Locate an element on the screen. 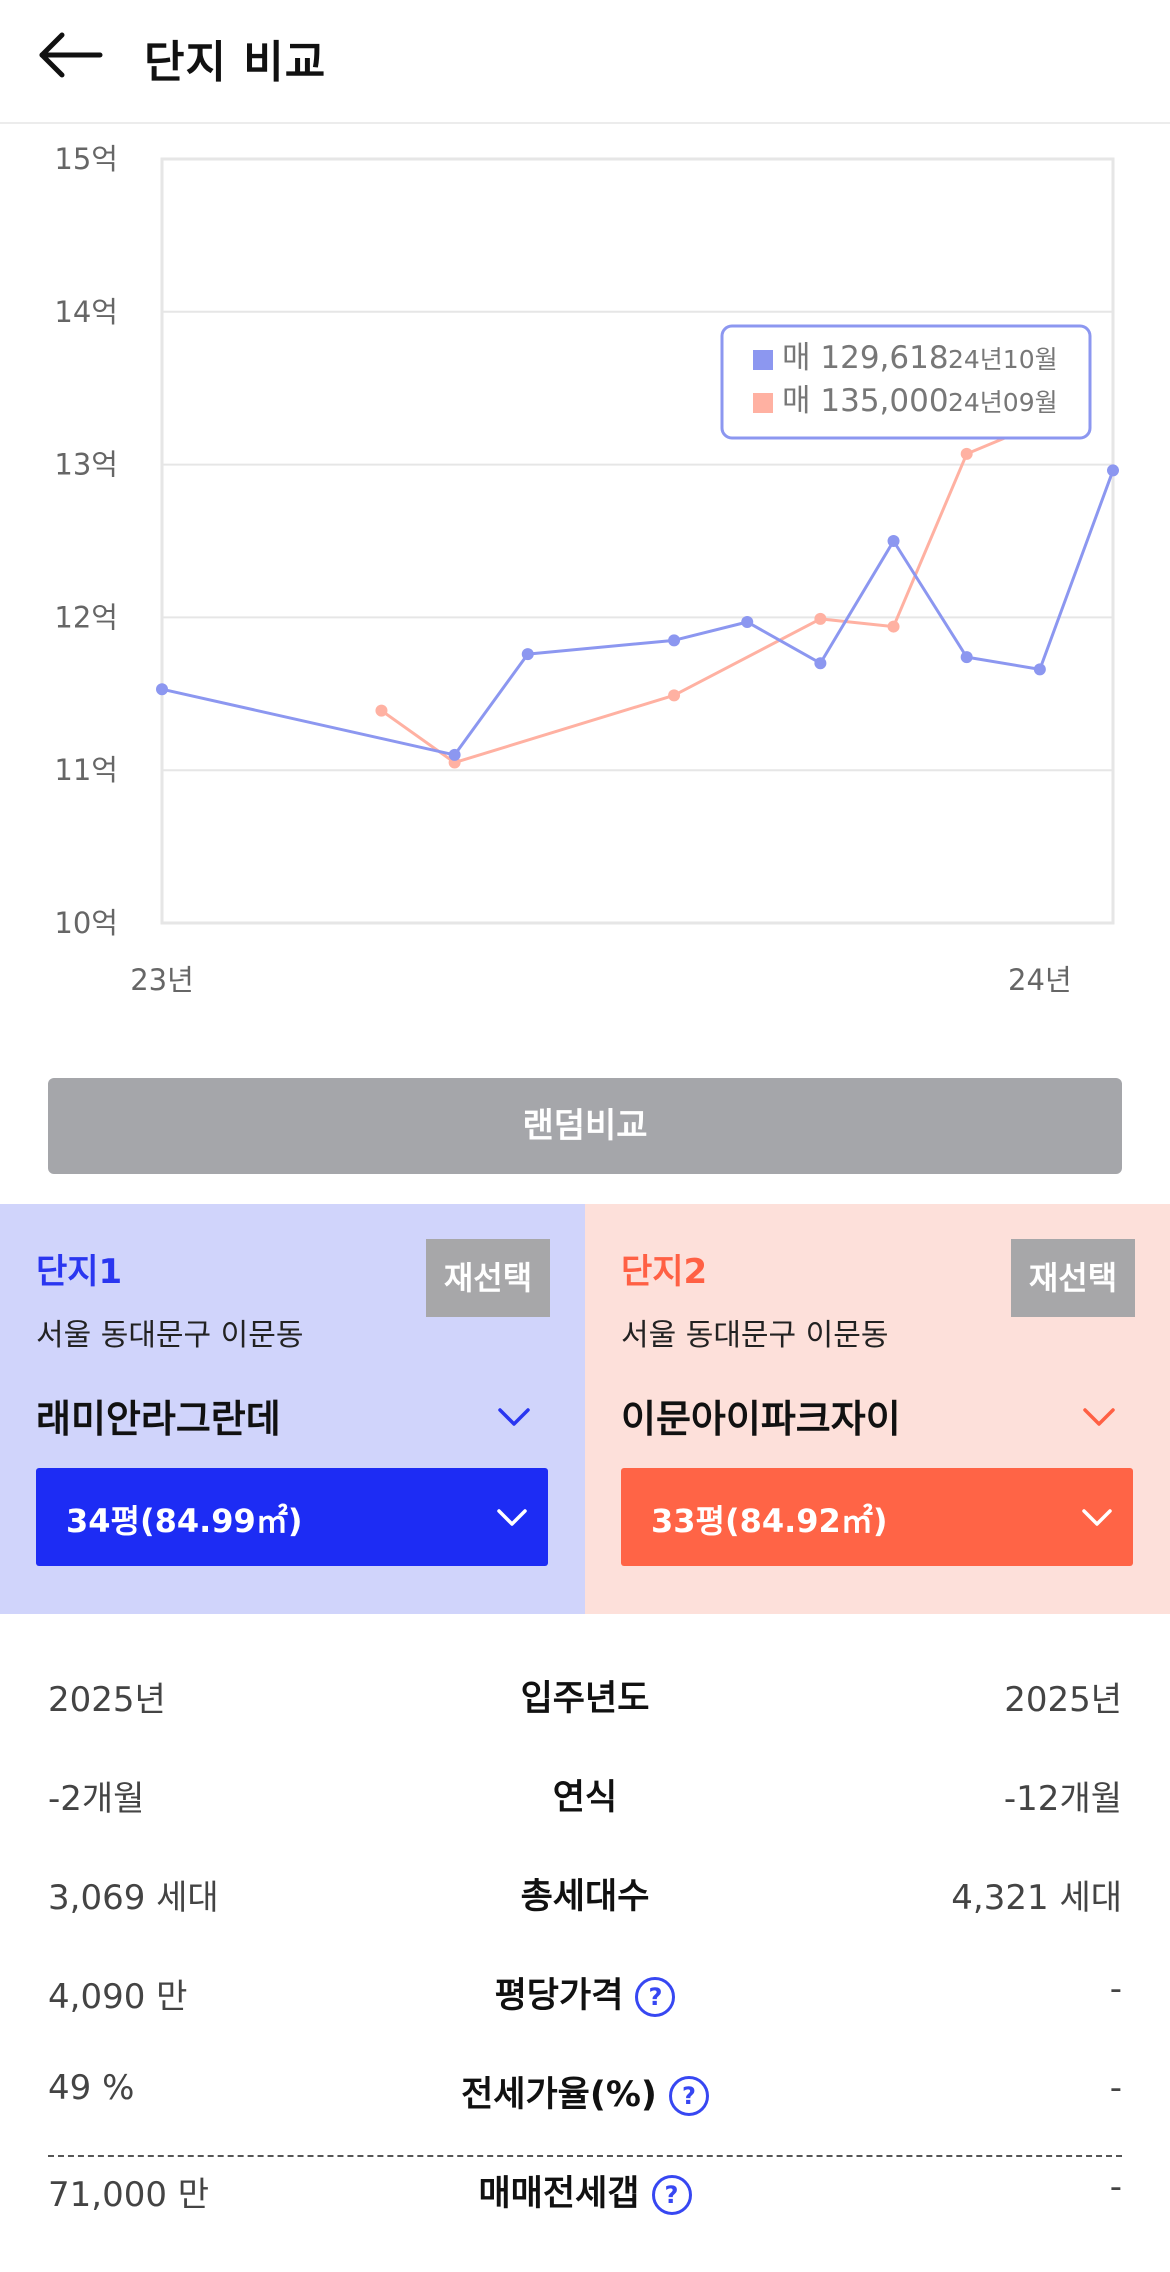 The width and height of the screenshot is (1170, 2272). tooltip-value: 매 129,618 is located at coordinates (865, 358).